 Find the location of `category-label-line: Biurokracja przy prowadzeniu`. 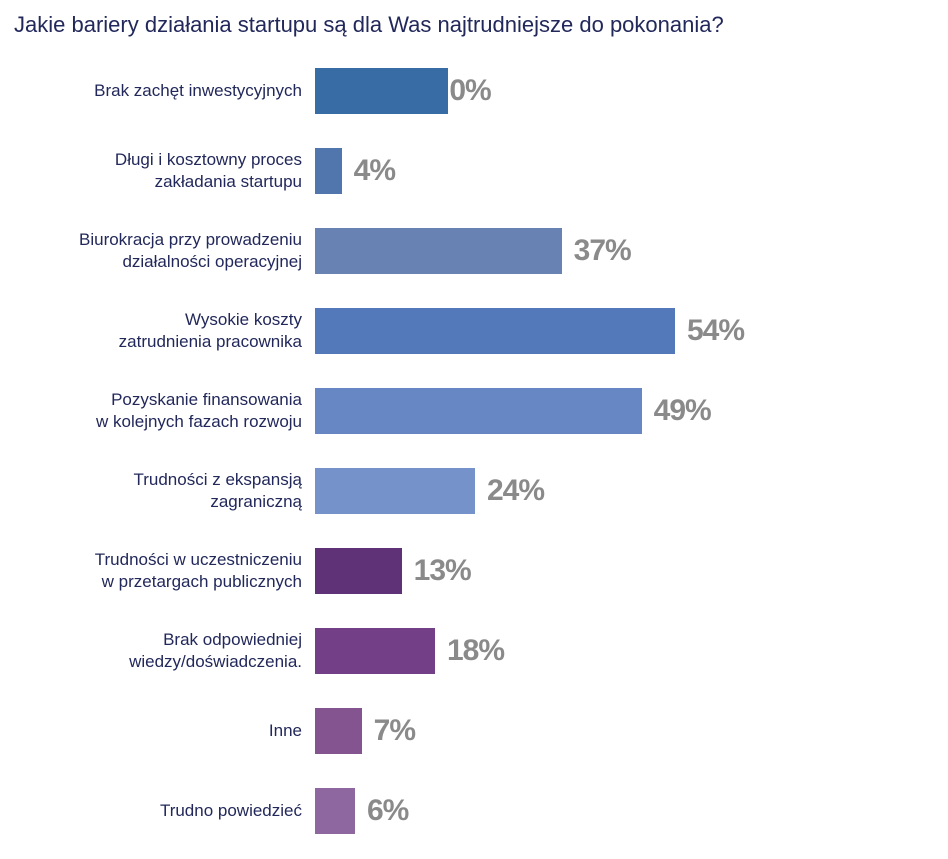

category-label-line: Biurokracja przy prowadzeniu is located at coordinates (190, 239).